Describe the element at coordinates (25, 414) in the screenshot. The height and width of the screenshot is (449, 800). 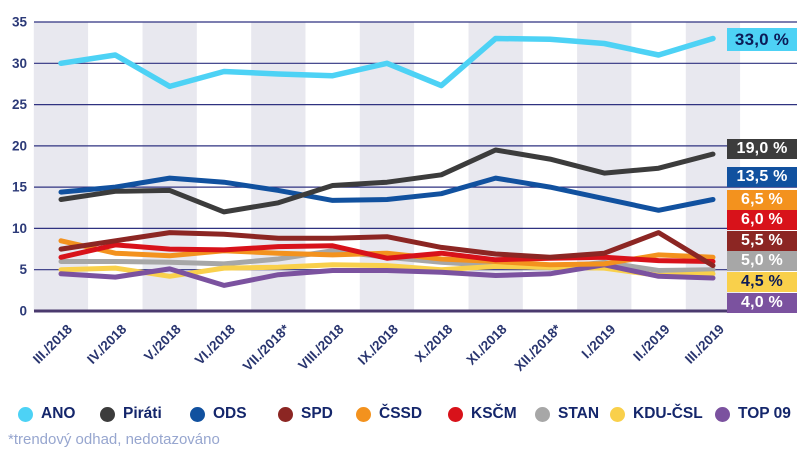
I see `legend-dot-ANO` at that location.